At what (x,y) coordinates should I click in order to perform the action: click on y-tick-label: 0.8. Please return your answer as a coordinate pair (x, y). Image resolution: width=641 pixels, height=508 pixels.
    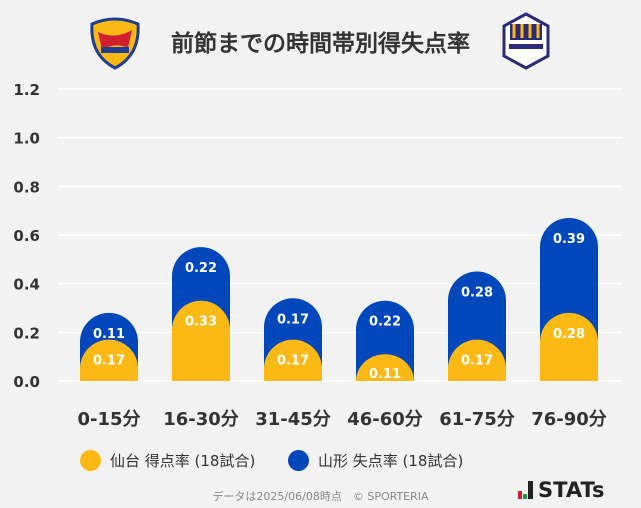
    Looking at the image, I should click on (26, 187).